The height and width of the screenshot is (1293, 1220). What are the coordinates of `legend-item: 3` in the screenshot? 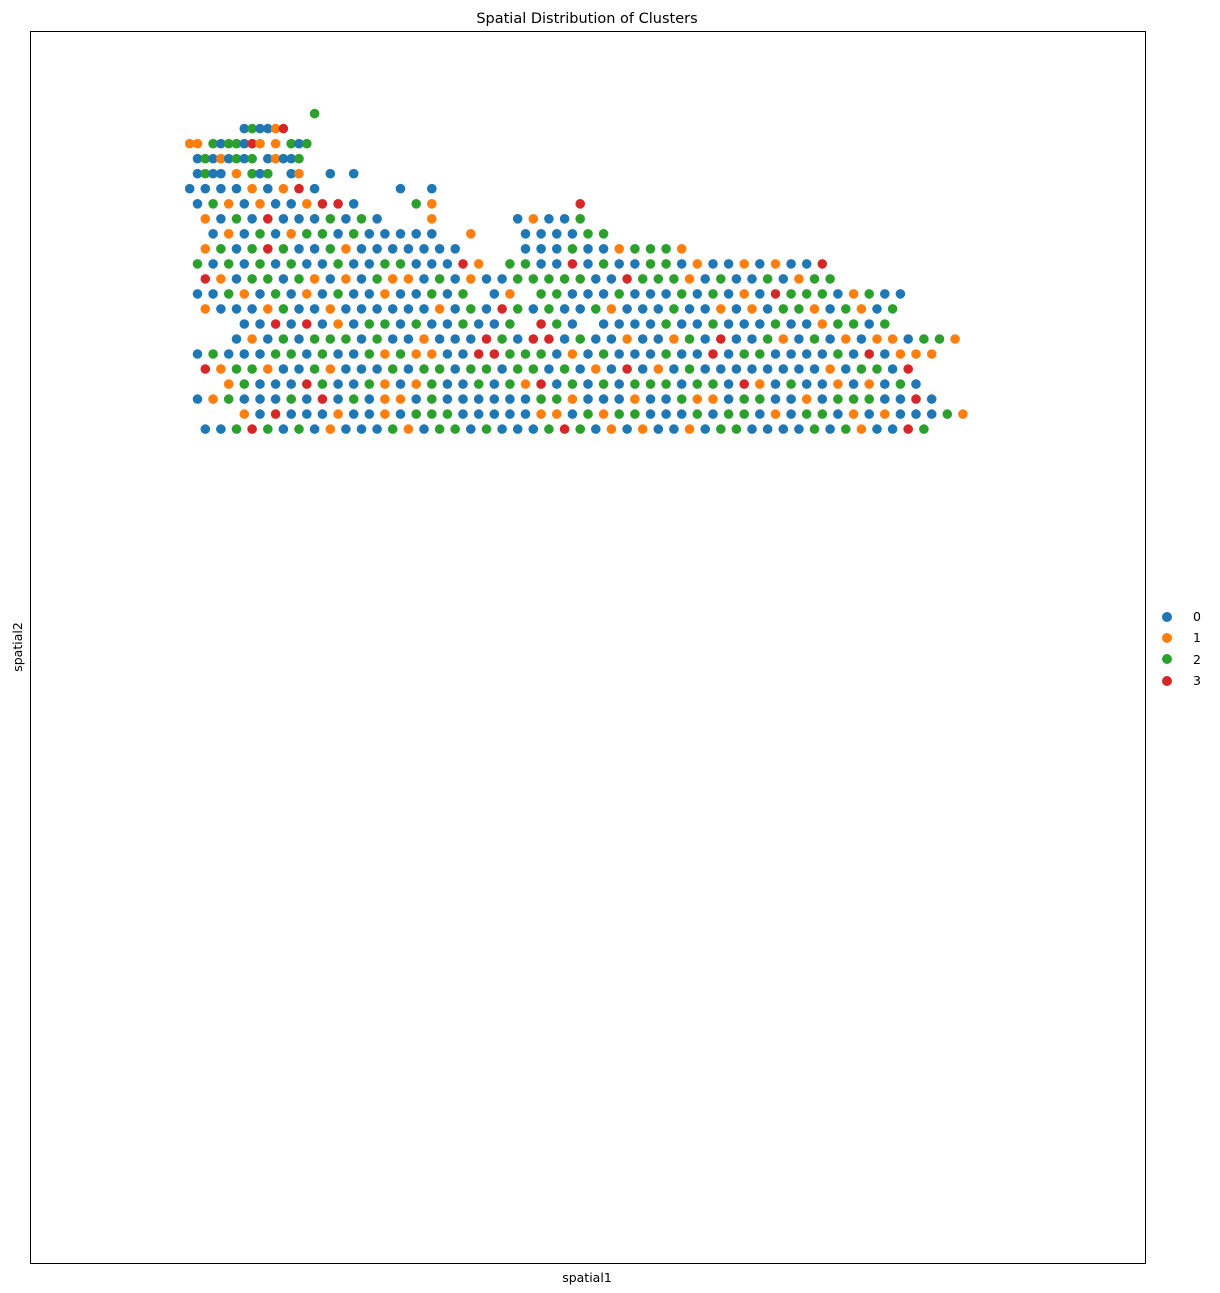 It's located at (1181, 680).